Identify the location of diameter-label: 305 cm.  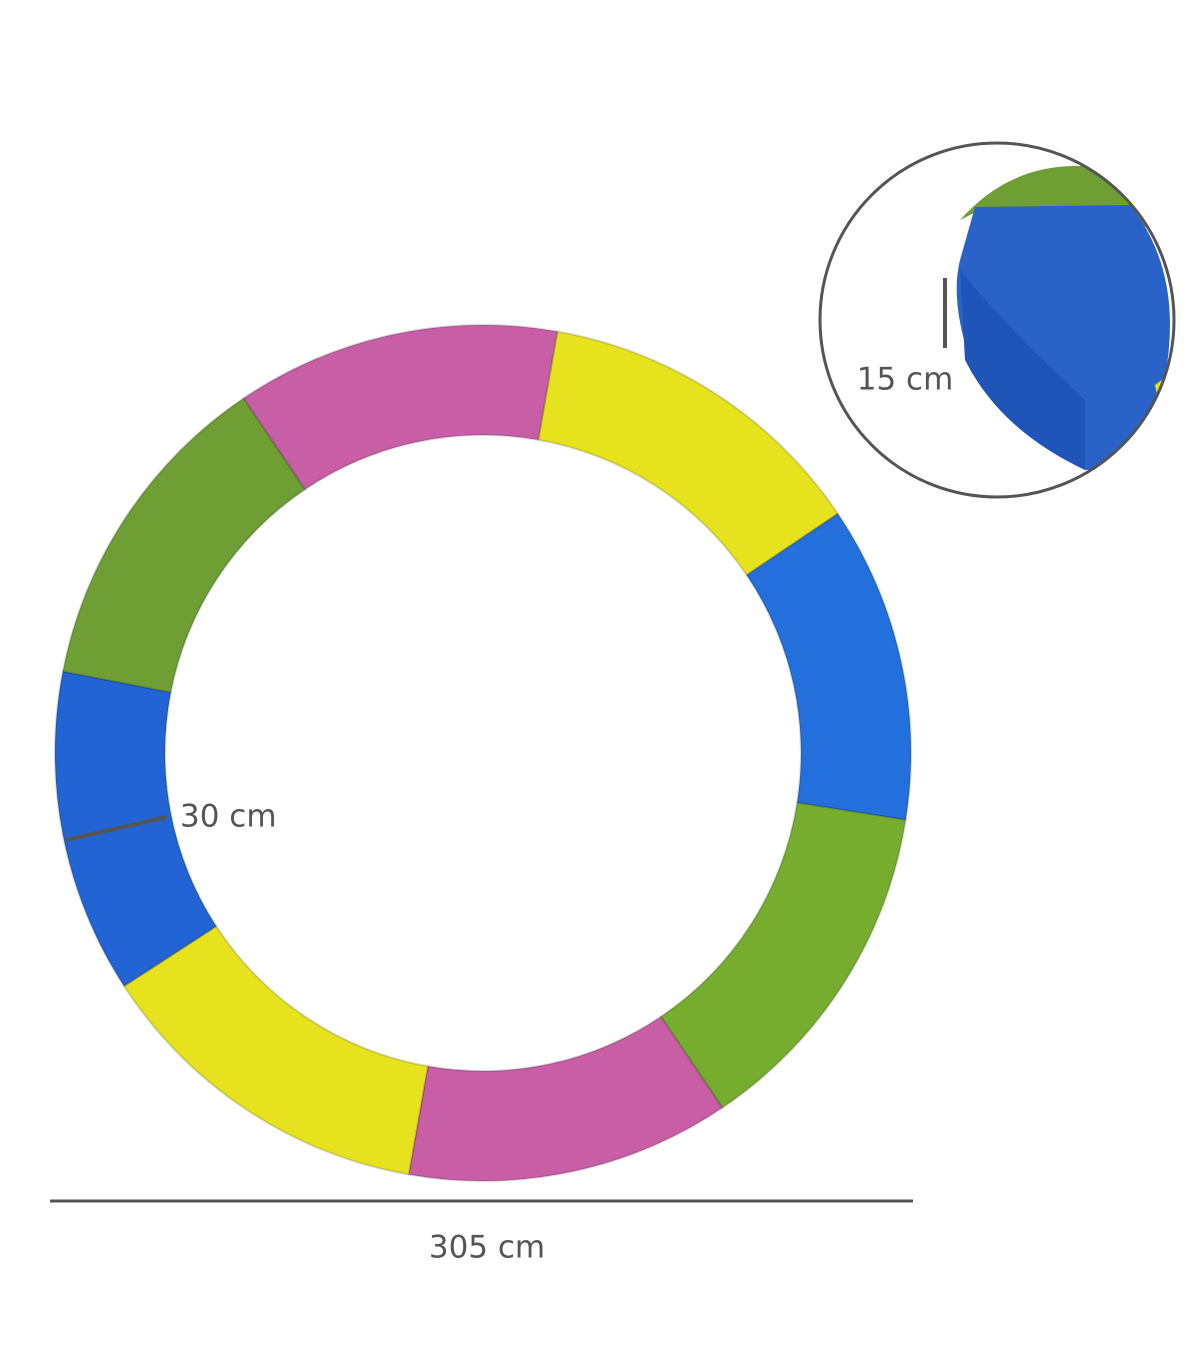
(487, 1248).